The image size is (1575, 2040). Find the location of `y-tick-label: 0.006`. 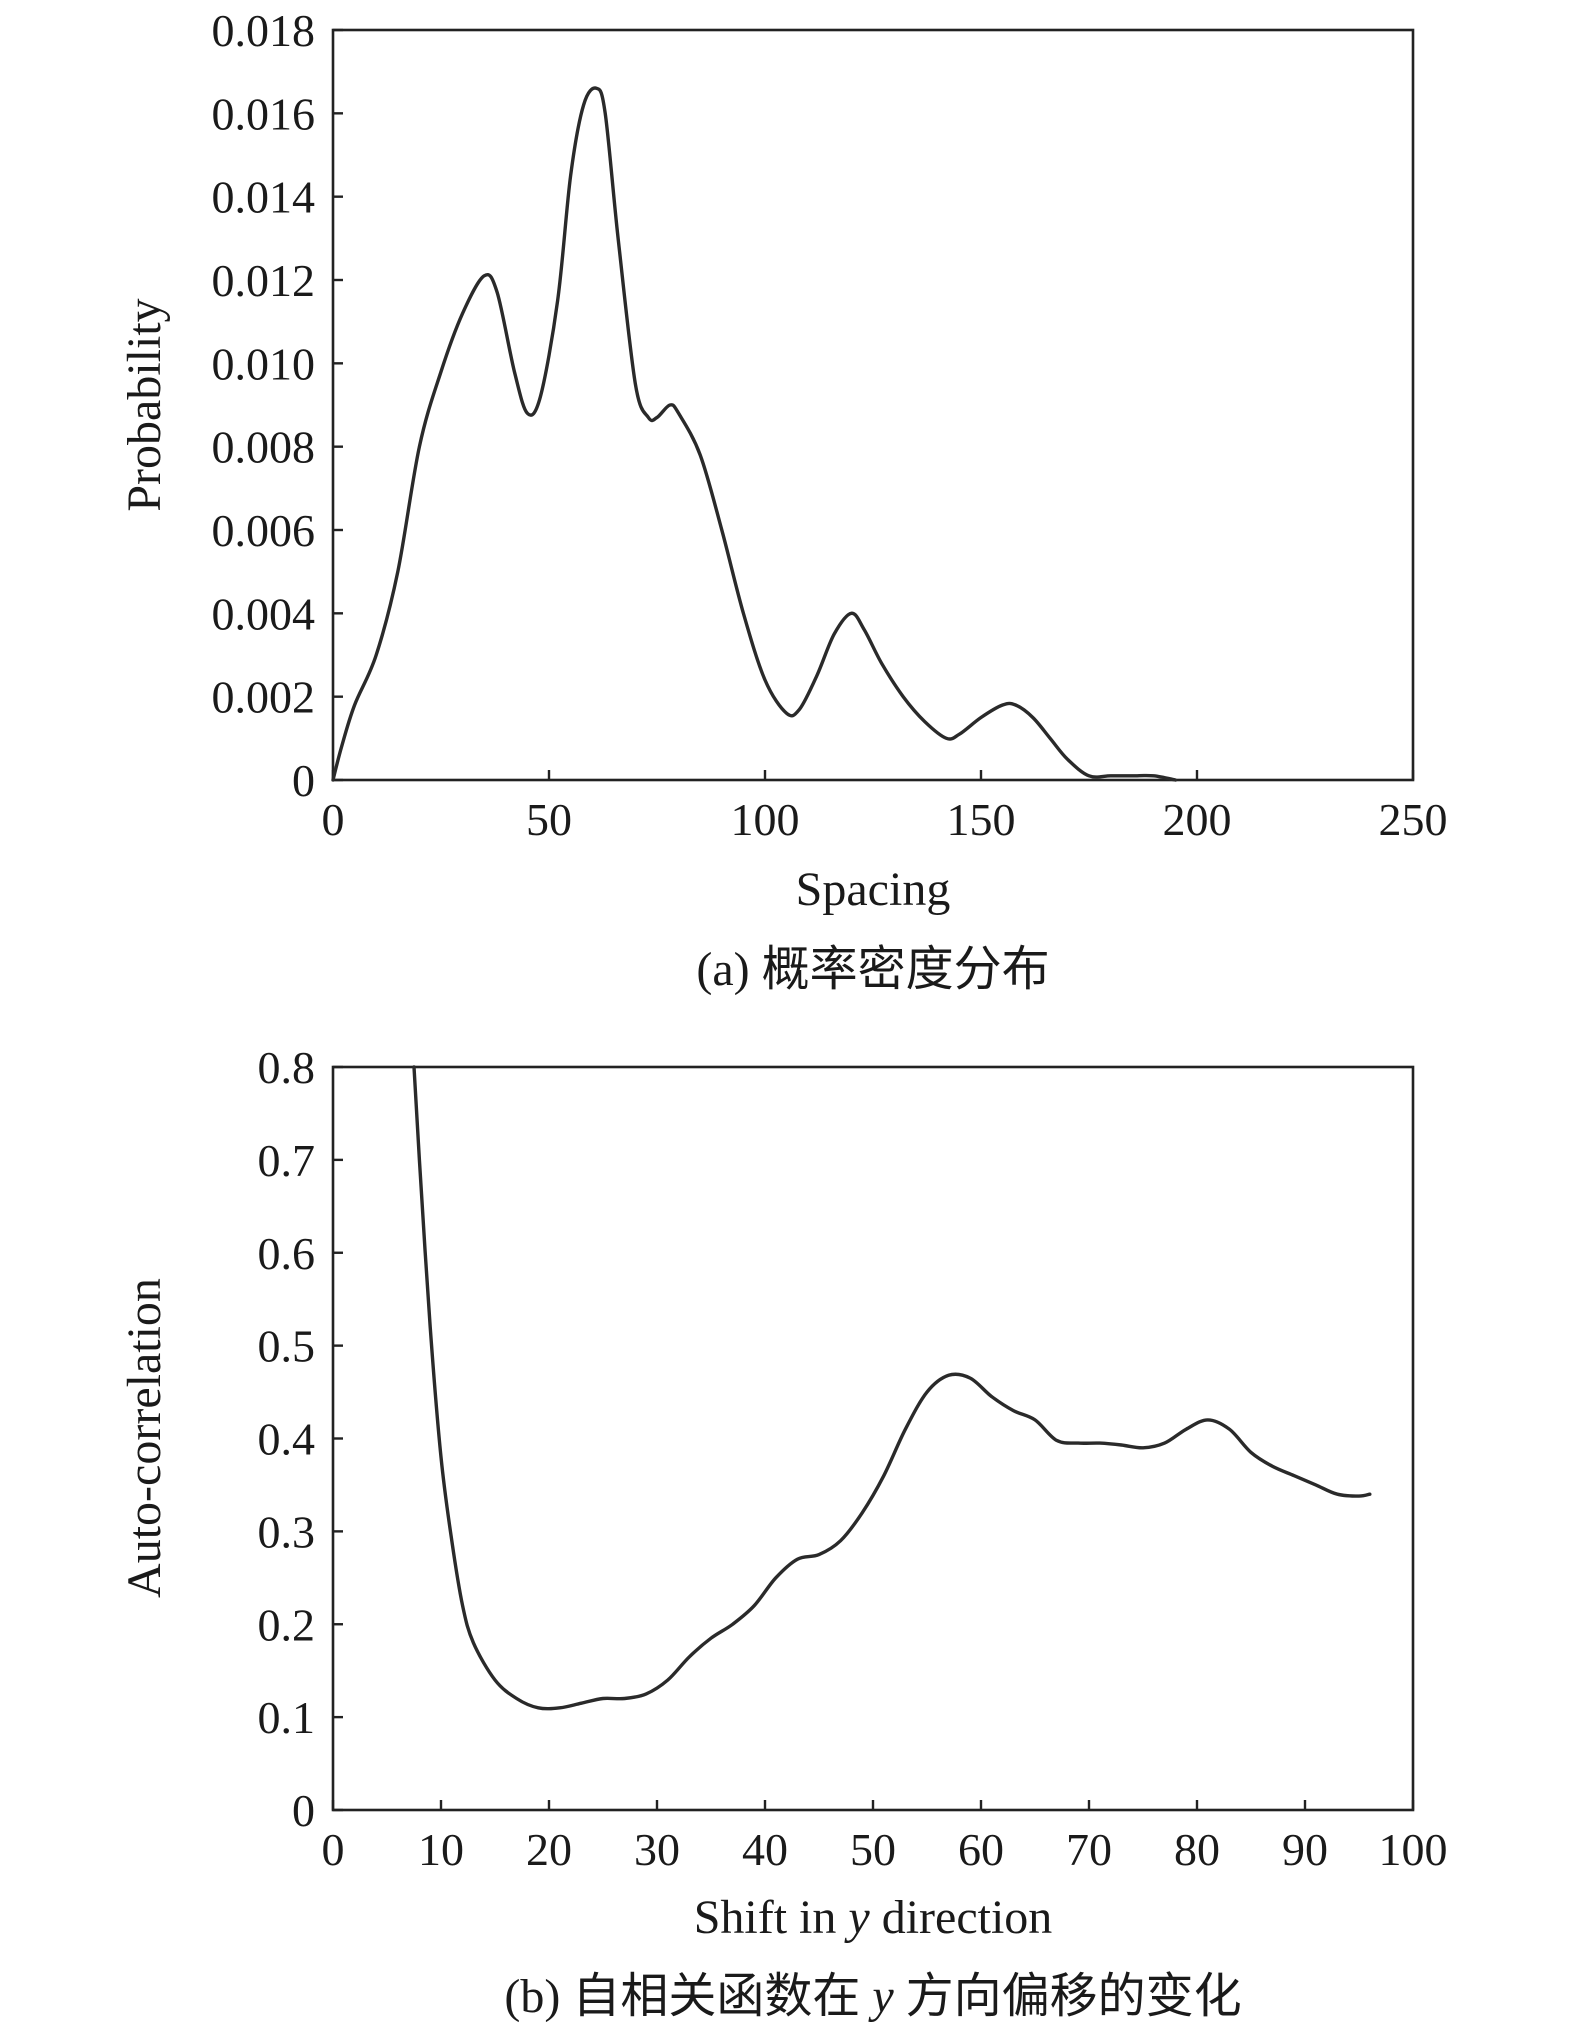

y-tick-label: 0.006 is located at coordinates (264, 530).